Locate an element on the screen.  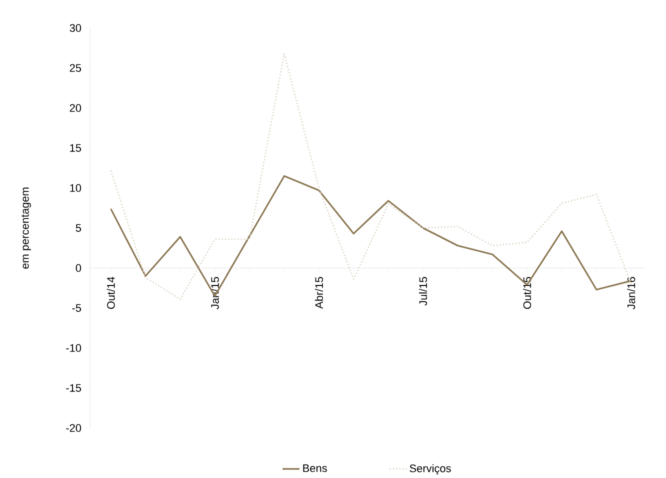
y-tick-label: 20 is located at coordinates (76, 108).